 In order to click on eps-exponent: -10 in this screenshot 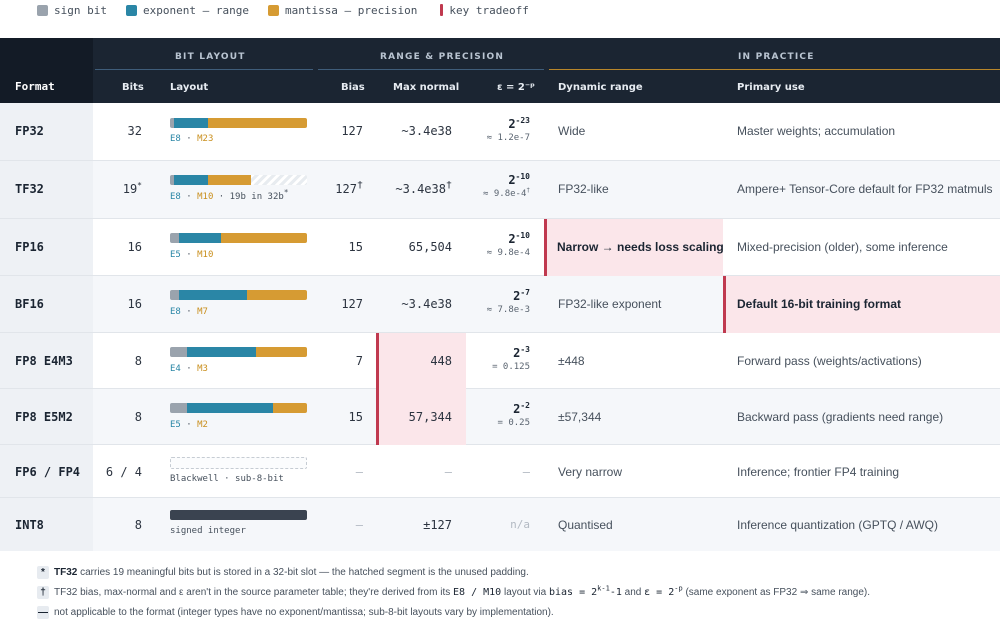, I will do `click(522, 235)`.